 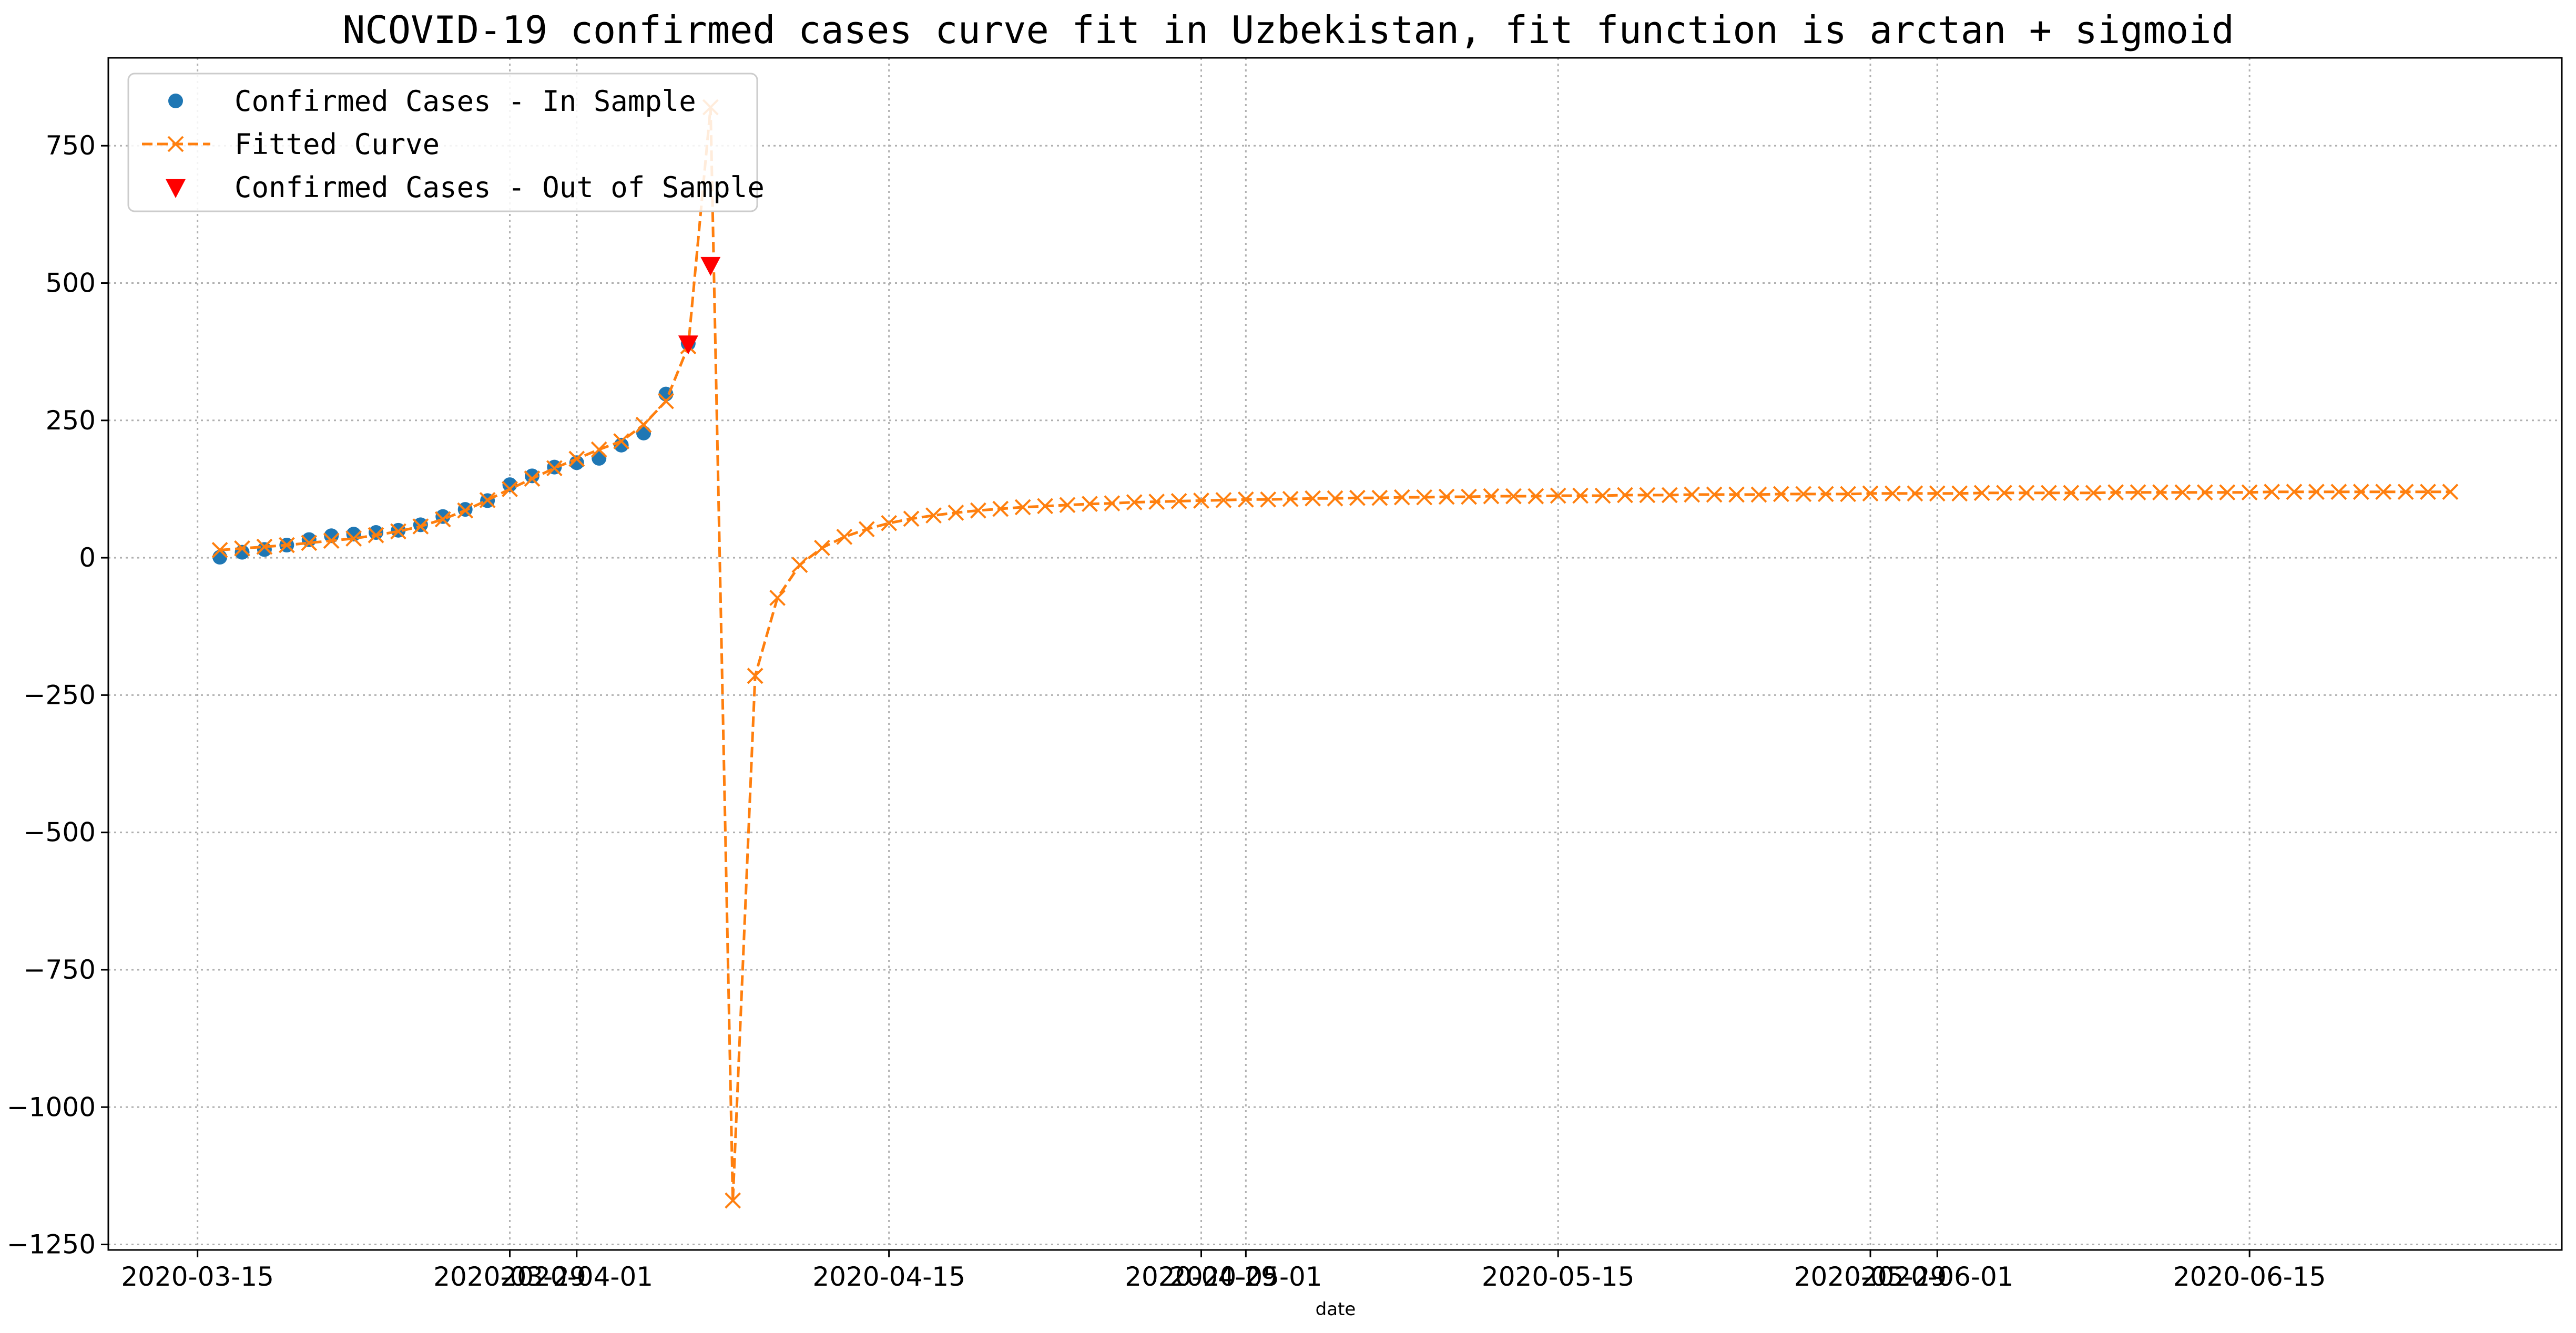 What do you see at coordinates (888, 1277) in the screenshot?
I see `x-tick-label: 2020-04-15` at bounding box center [888, 1277].